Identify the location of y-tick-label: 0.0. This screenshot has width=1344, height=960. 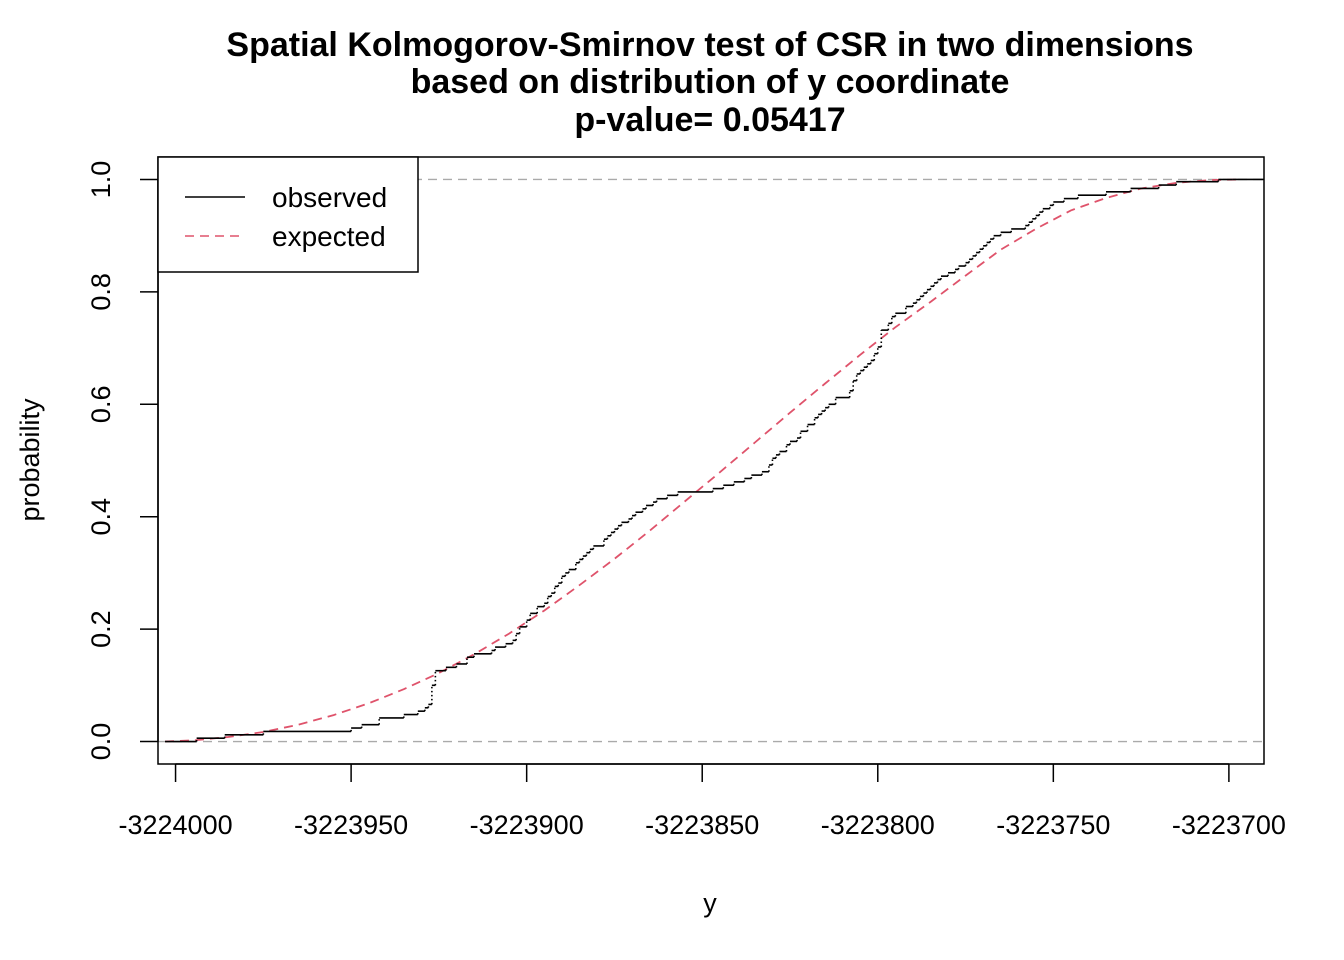
(101, 742).